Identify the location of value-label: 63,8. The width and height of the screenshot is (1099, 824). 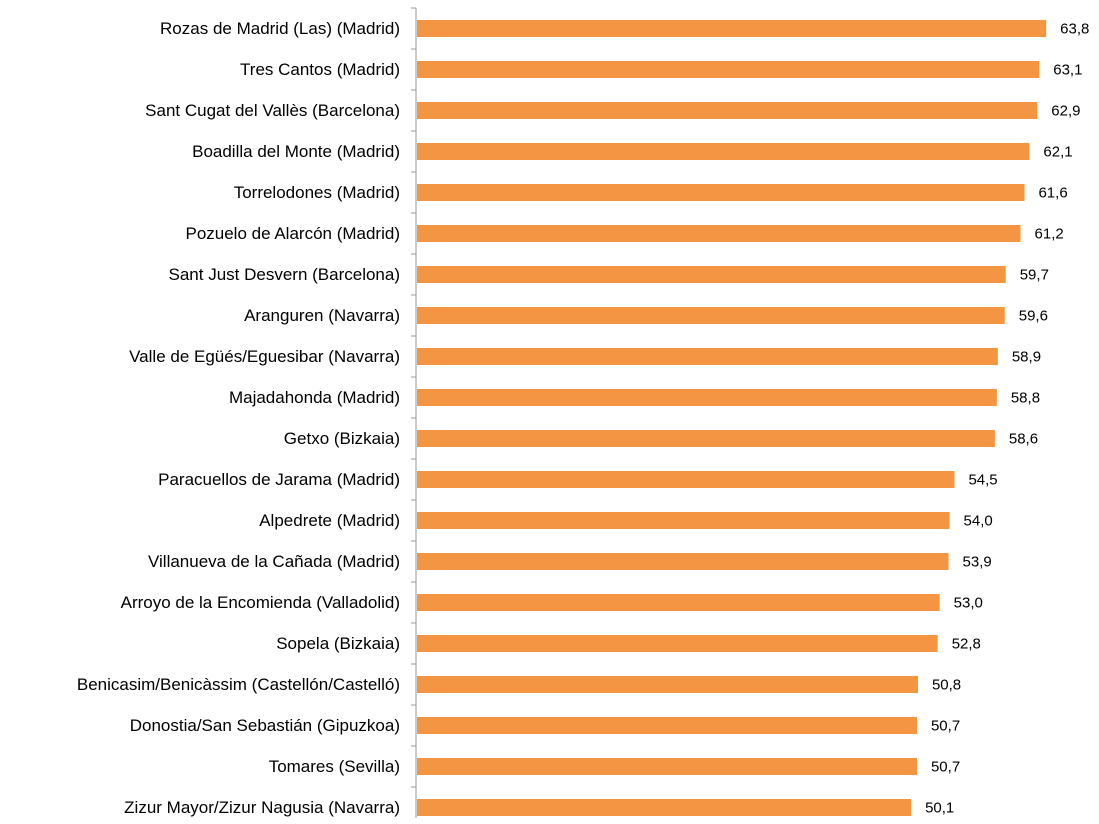
(1074, 28).